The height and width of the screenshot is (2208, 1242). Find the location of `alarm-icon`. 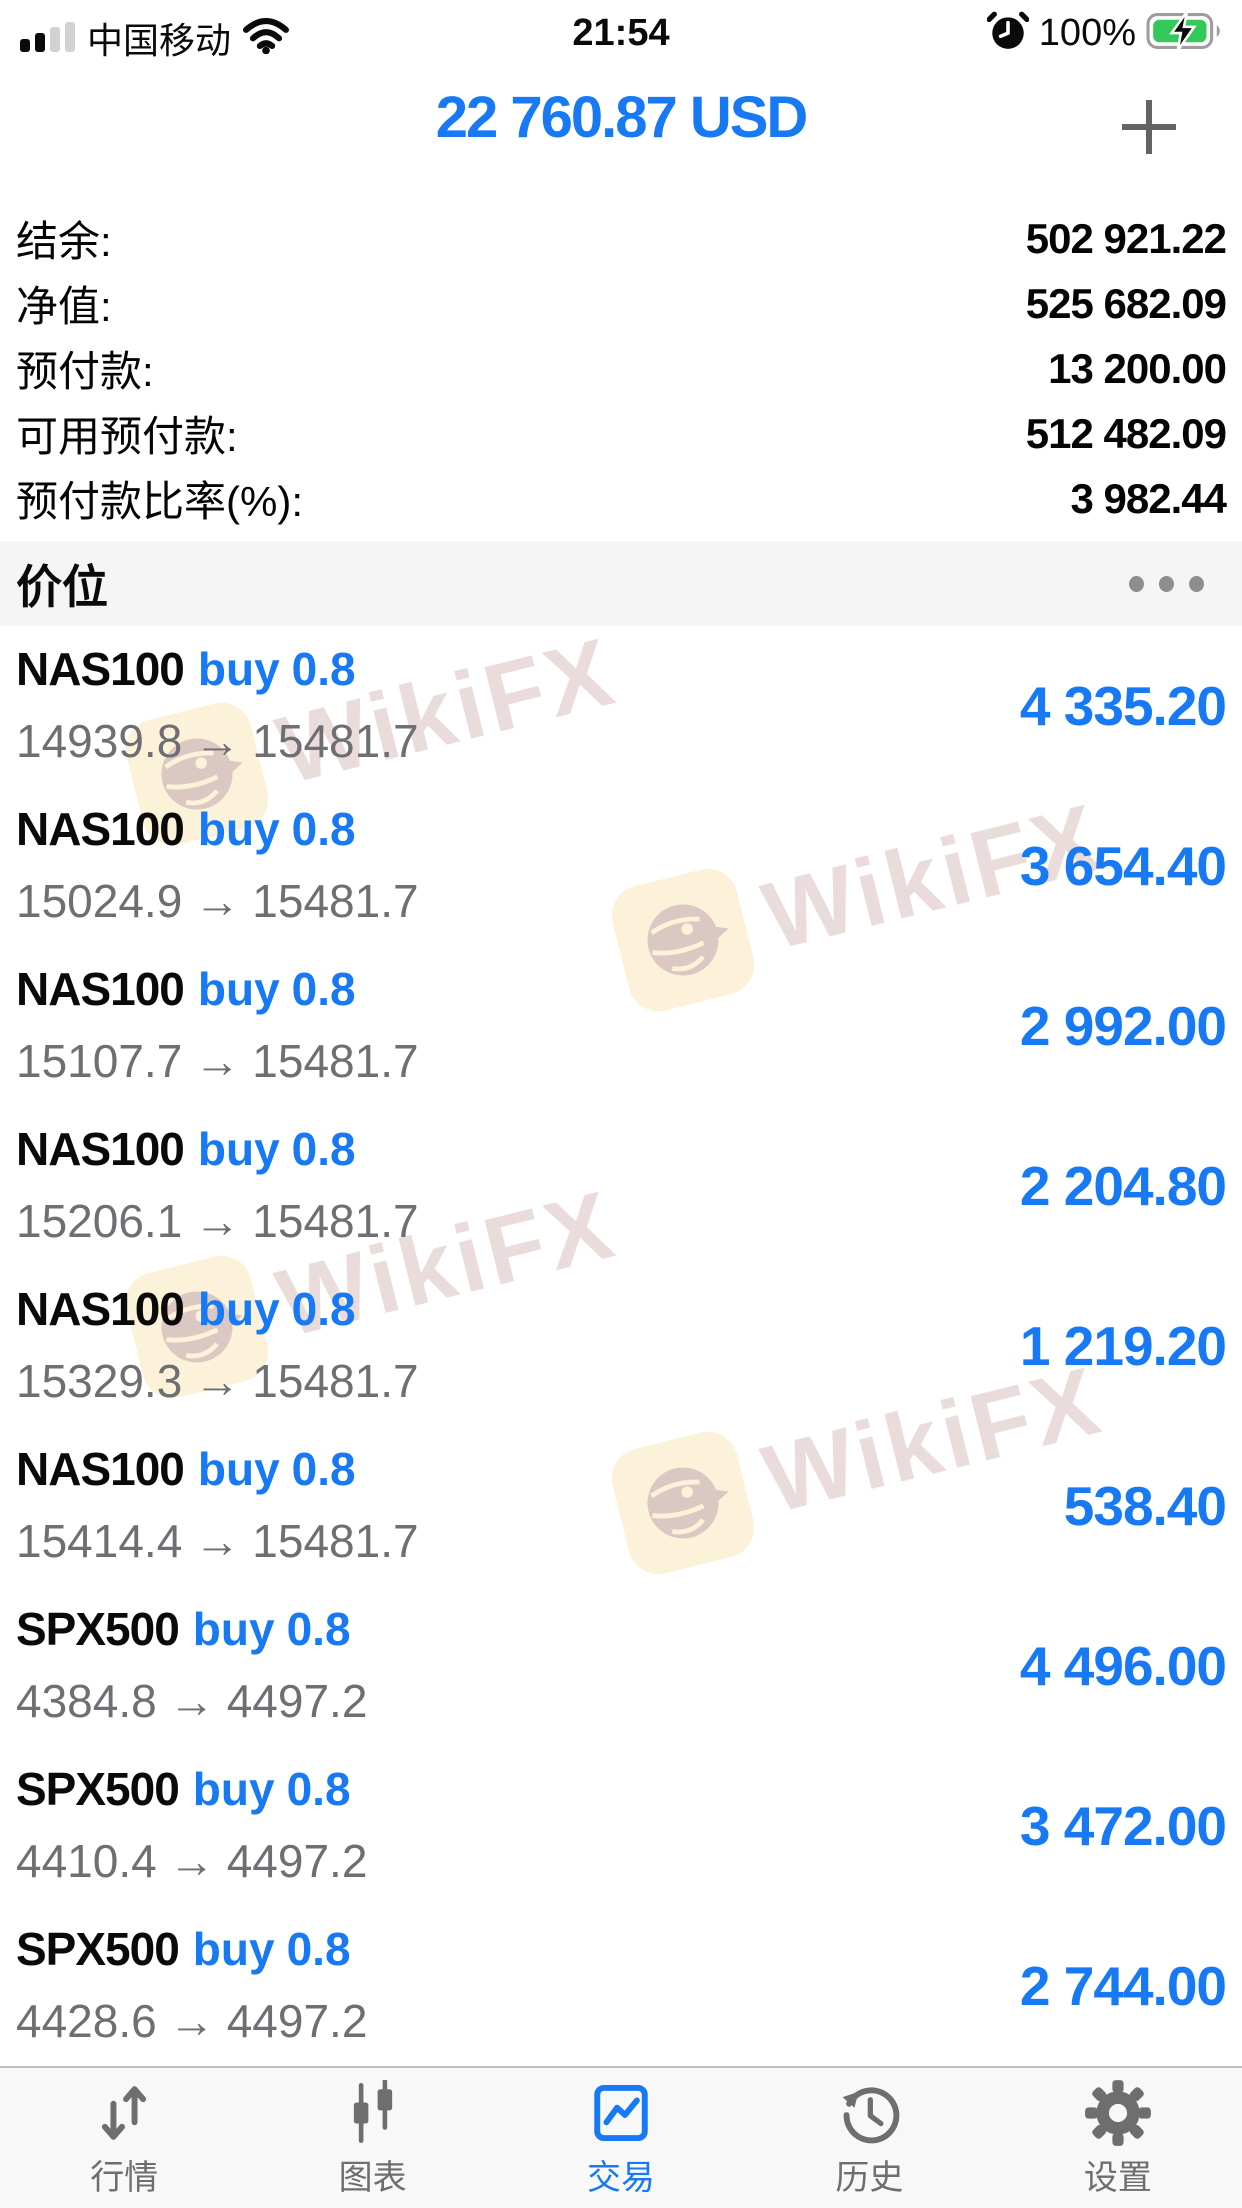

alarm-icon is located at coordinates (1008, 33).